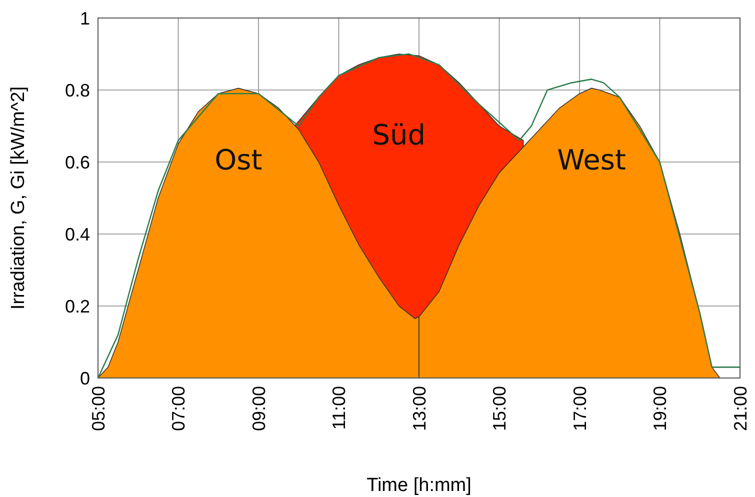 The height and width of the screenshot is (497, 755). What do you see at coordinates (258, 409) in the screenshot?
I see `x-tick-label: 09:00` at bounding box center [258, 409].